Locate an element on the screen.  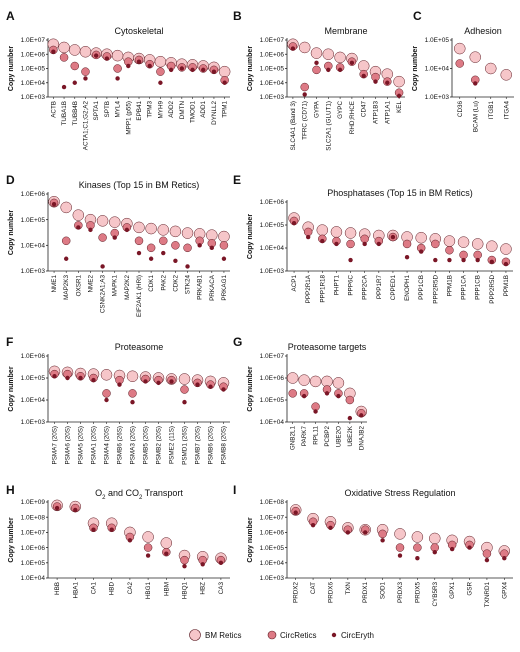
panel-letter: B is located at coordinates (237, 16).